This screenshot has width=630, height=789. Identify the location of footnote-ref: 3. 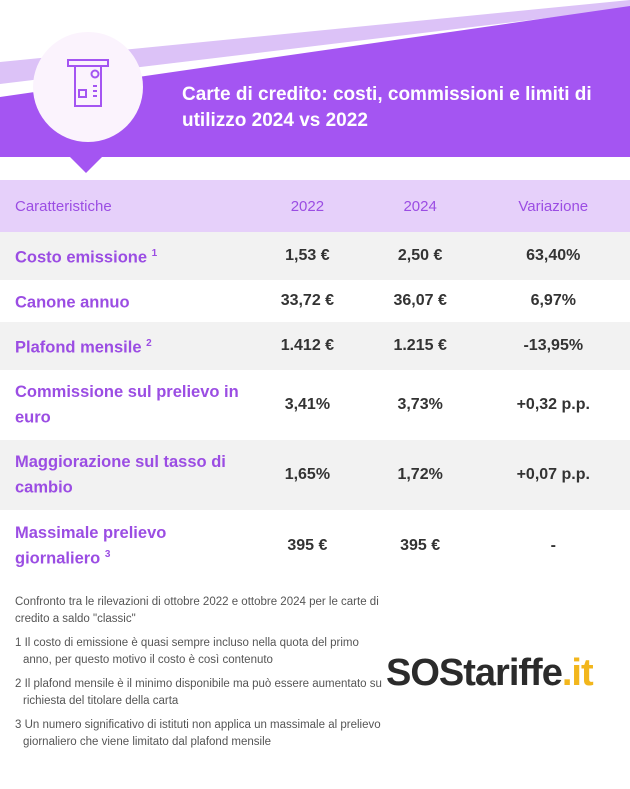
(107, 555).